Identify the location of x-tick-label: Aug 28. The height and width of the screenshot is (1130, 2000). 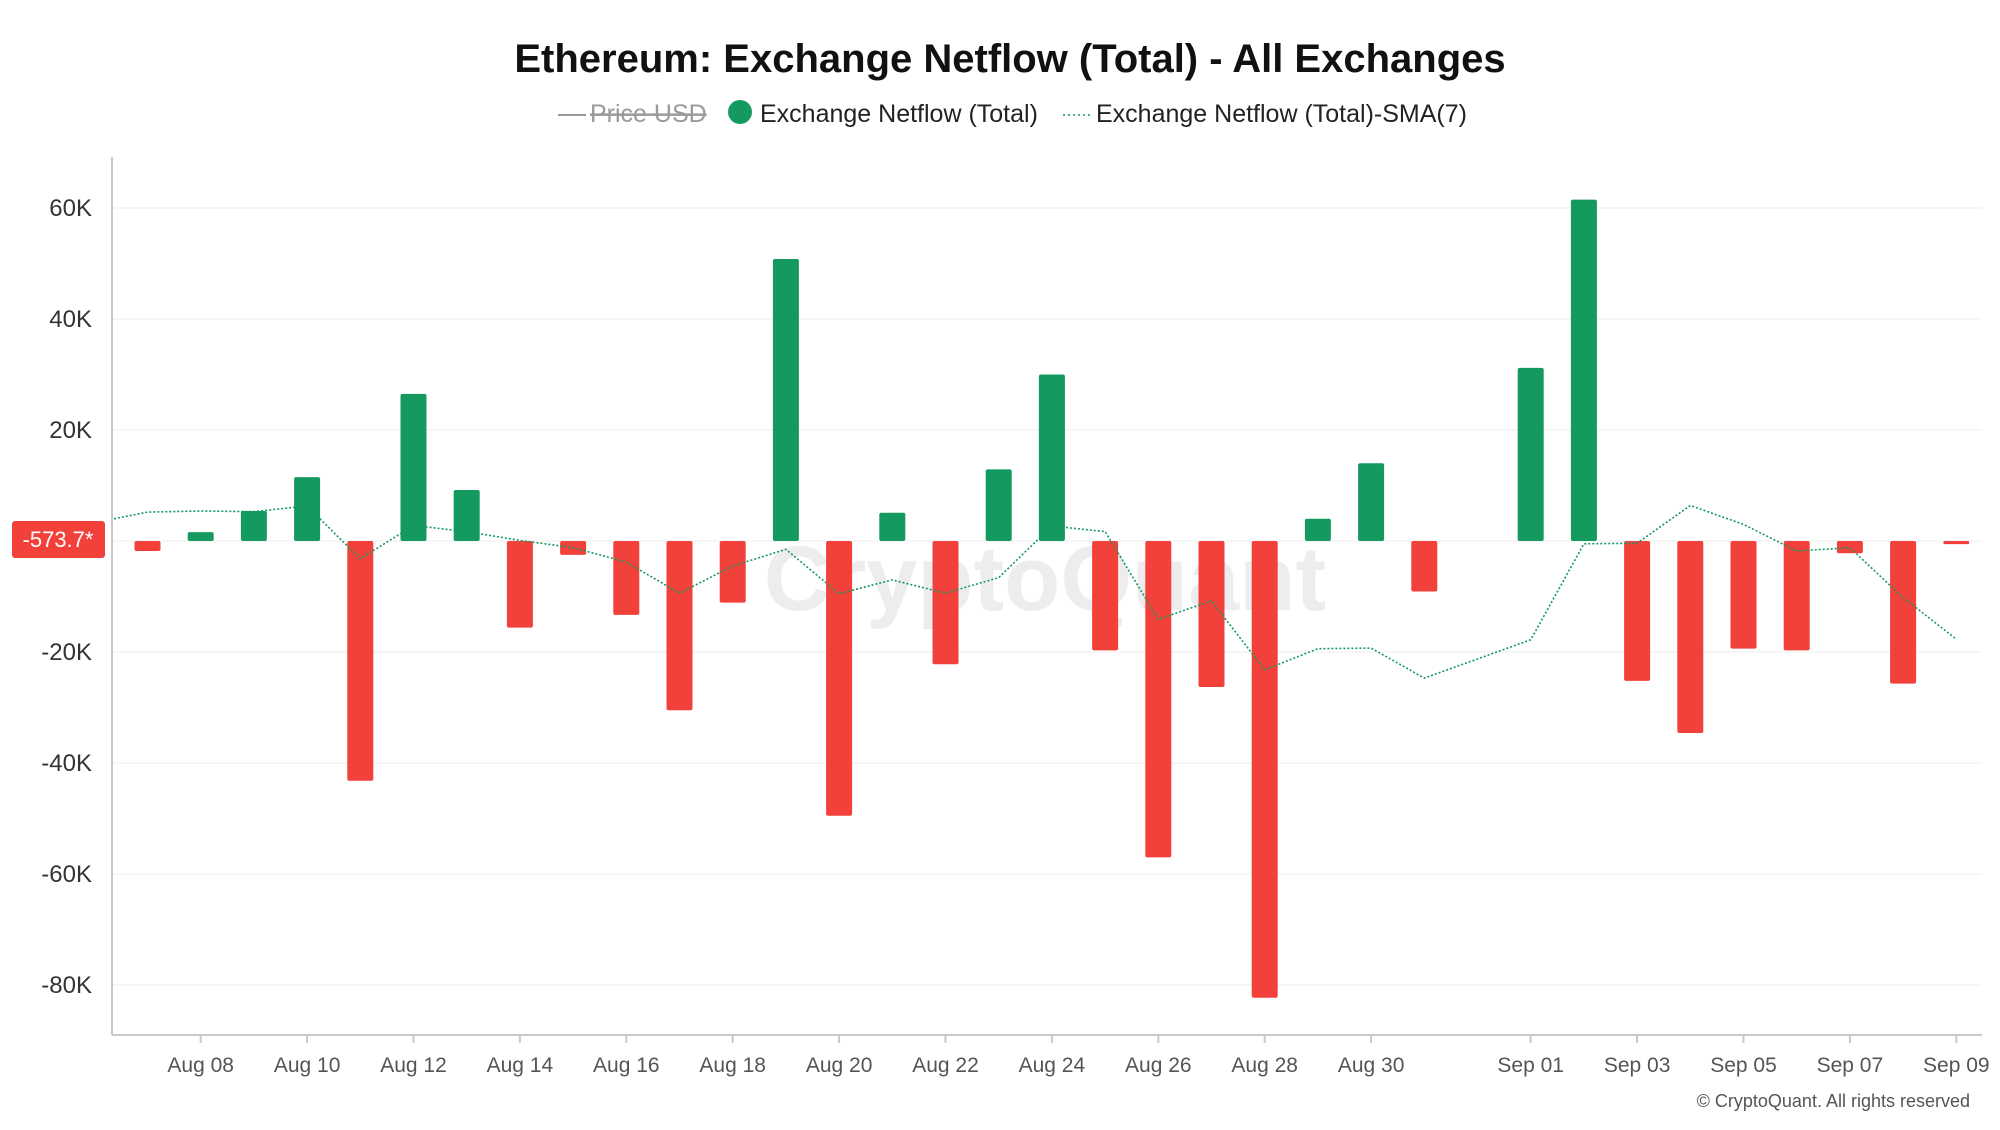
(1264, 1065).